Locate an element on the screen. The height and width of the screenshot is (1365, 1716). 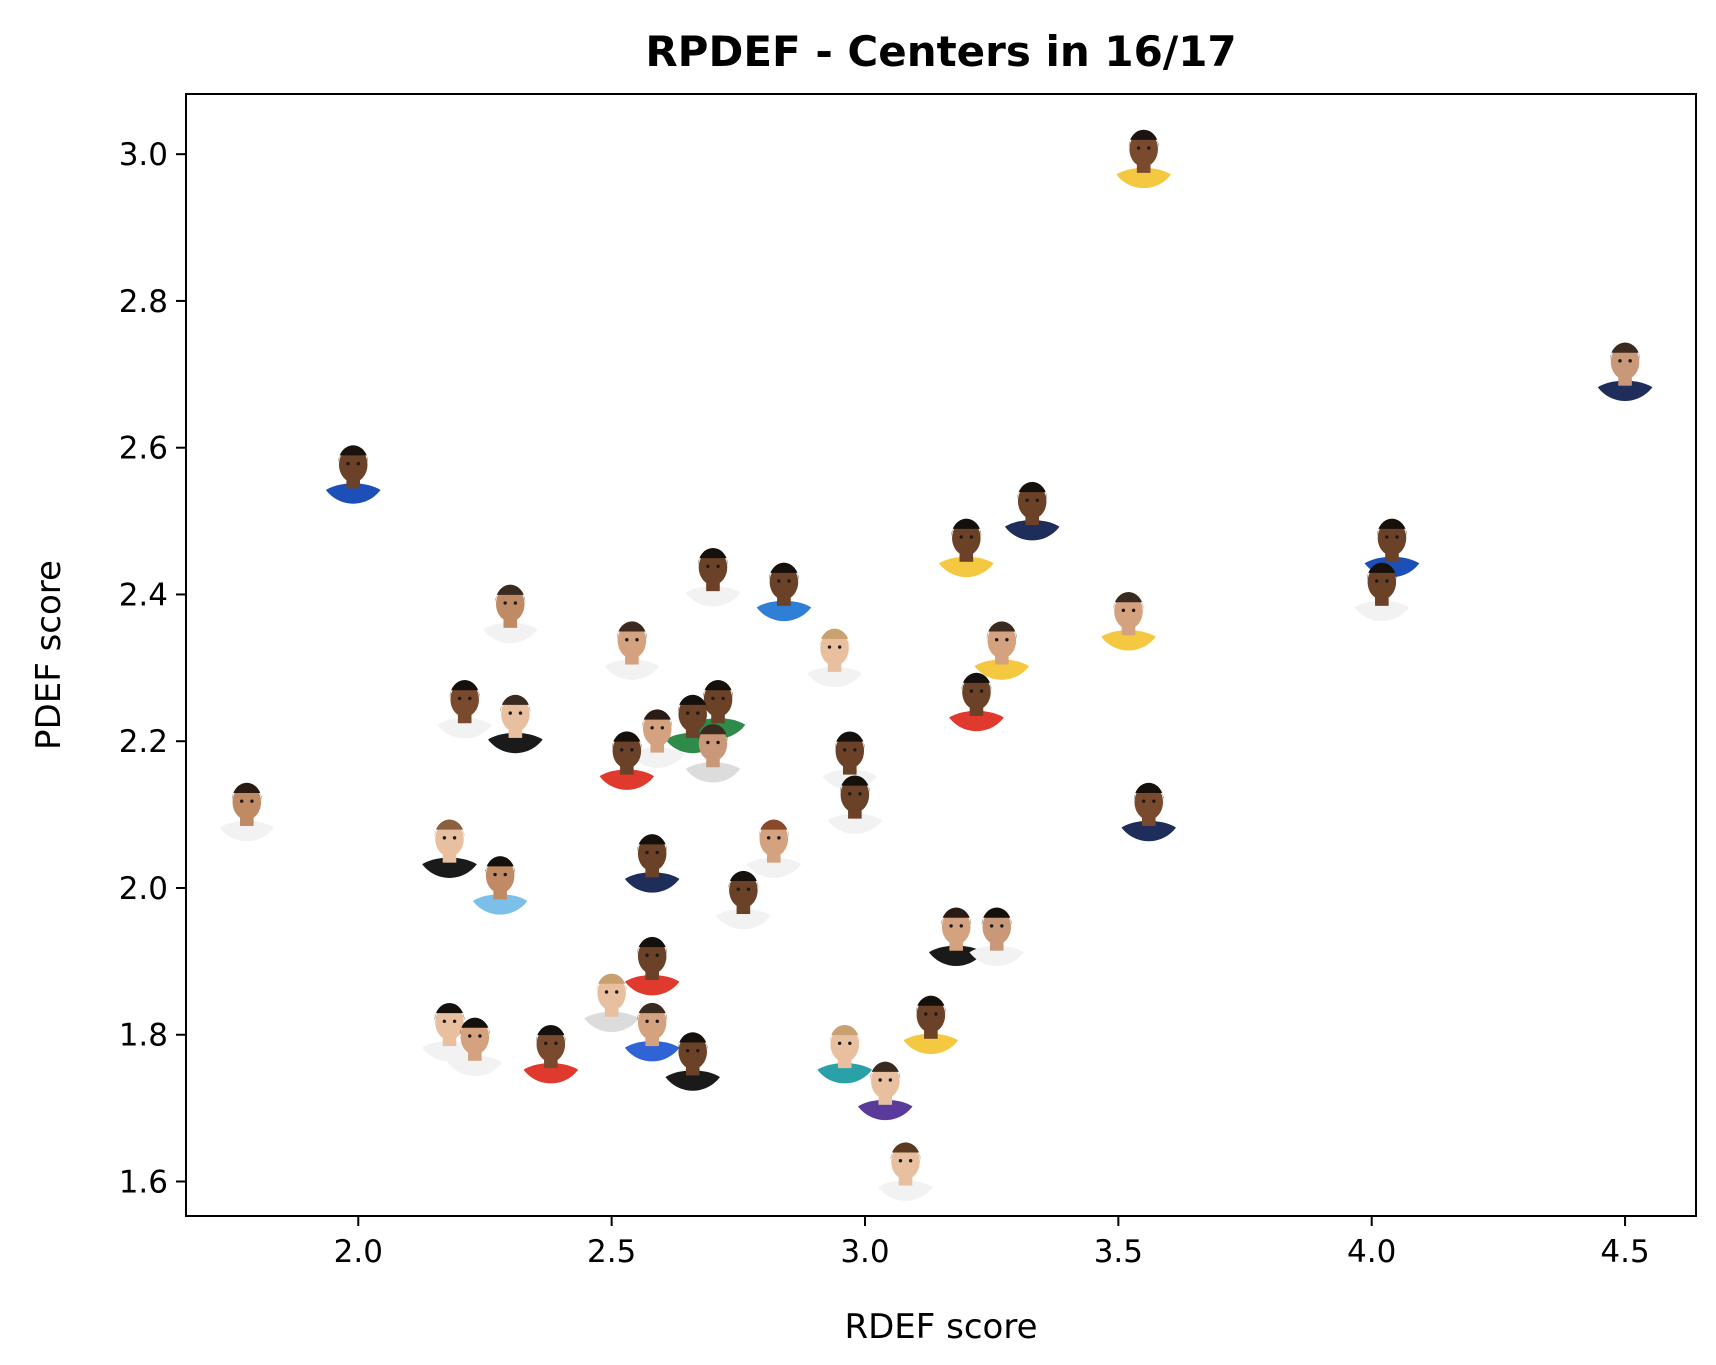
x-tick-label: 3.0 is located at coordinates (864, 1252).